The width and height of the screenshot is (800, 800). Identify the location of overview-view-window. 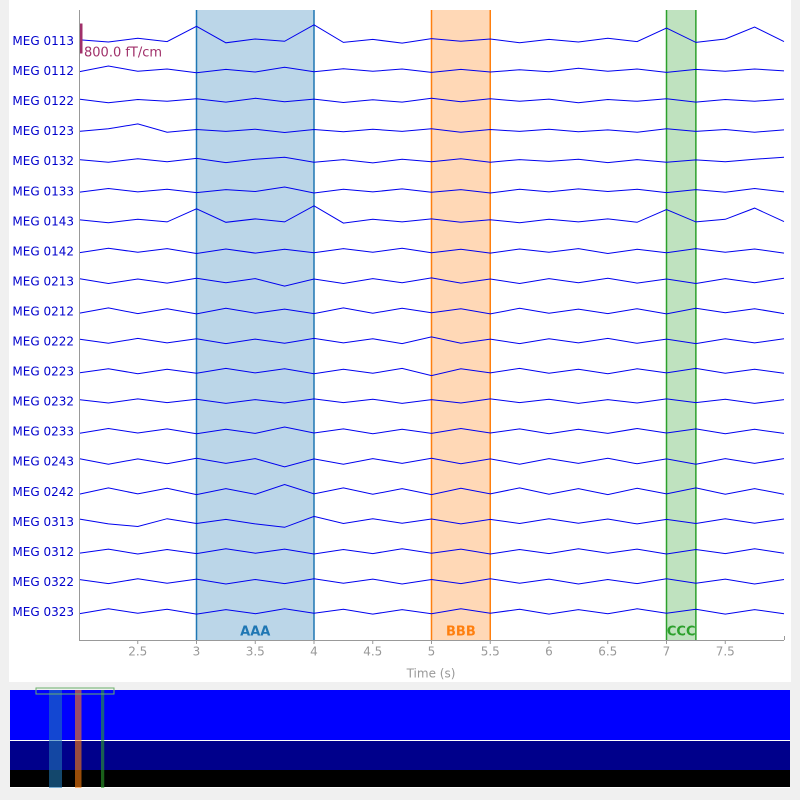
(75, 691).